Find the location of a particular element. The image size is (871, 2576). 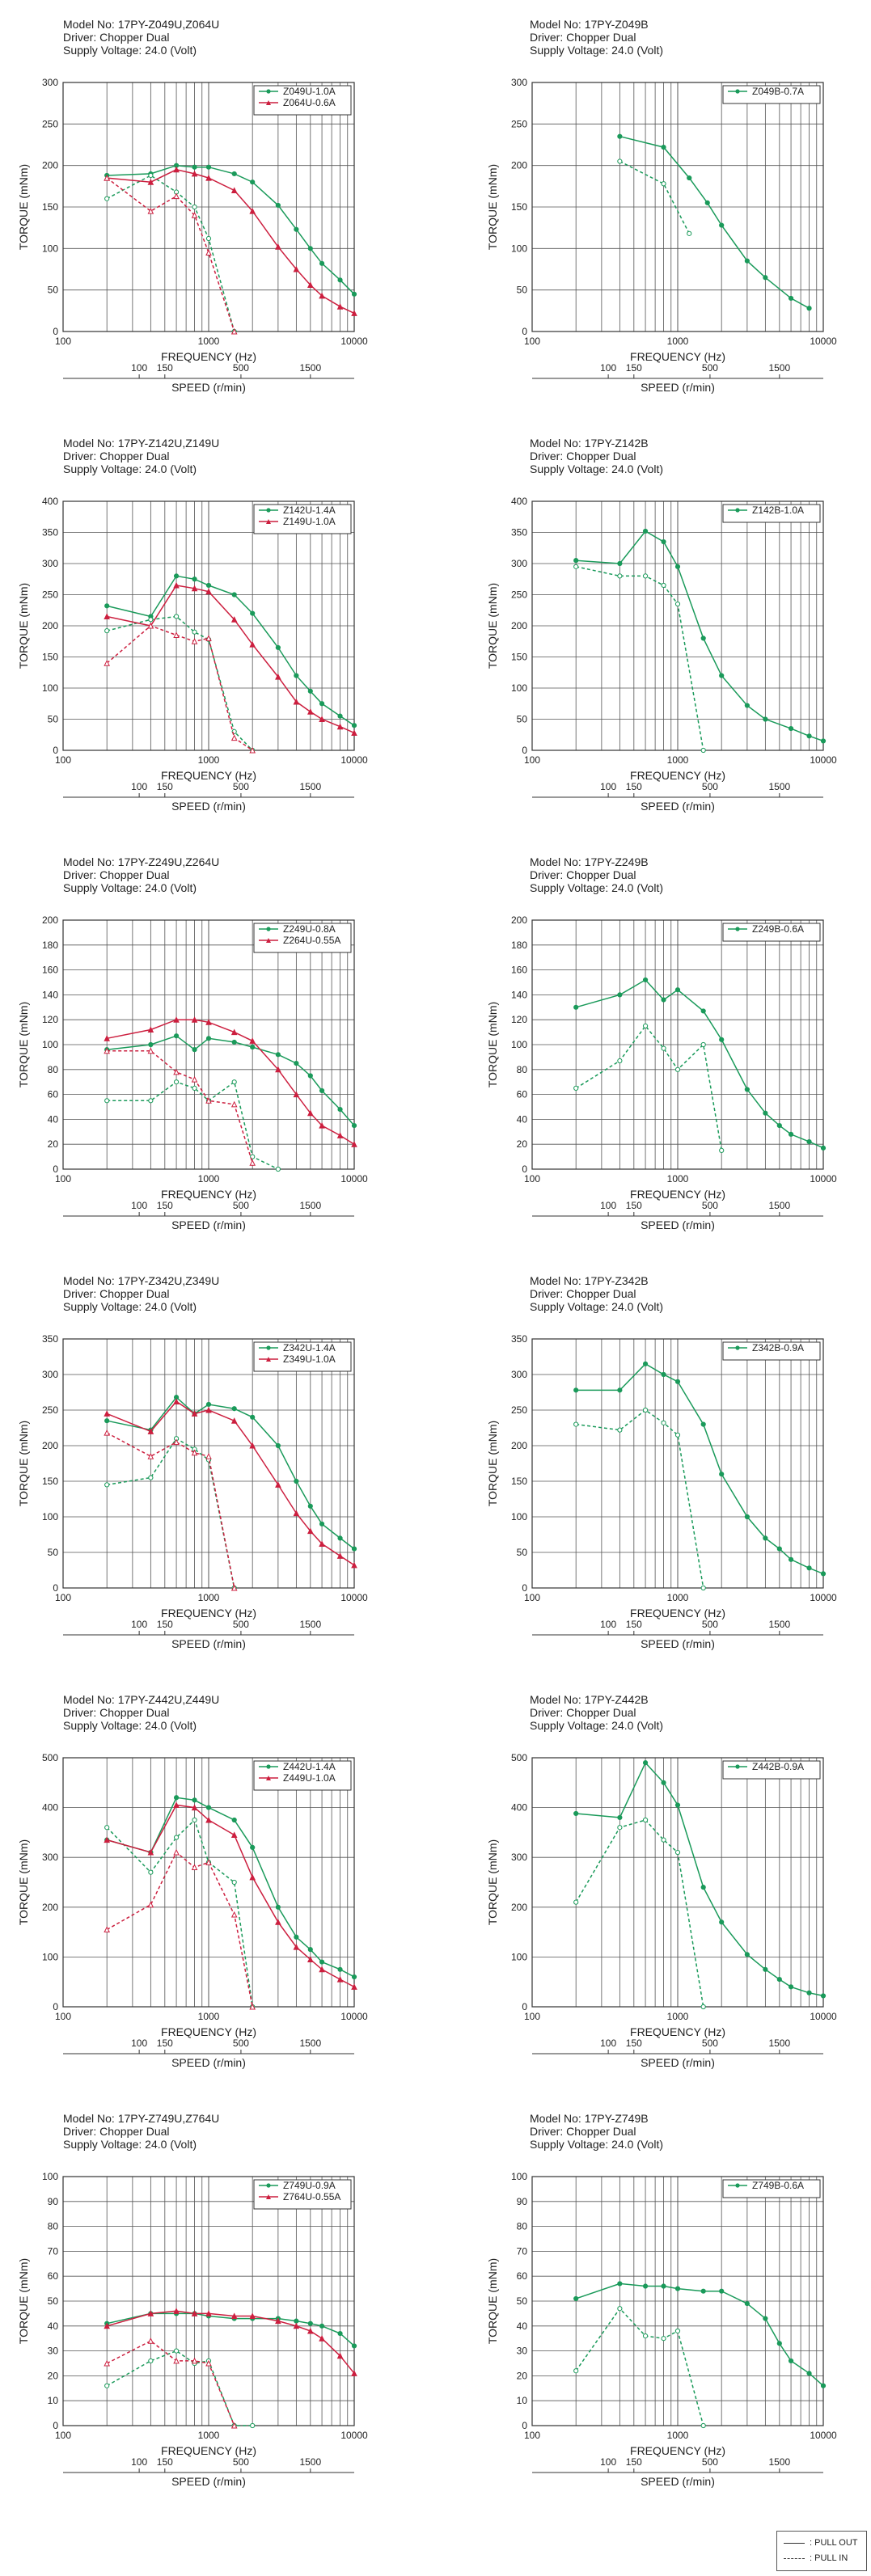

legend-series-label: Z064U-0.6A is located at coordinates (309, 102).